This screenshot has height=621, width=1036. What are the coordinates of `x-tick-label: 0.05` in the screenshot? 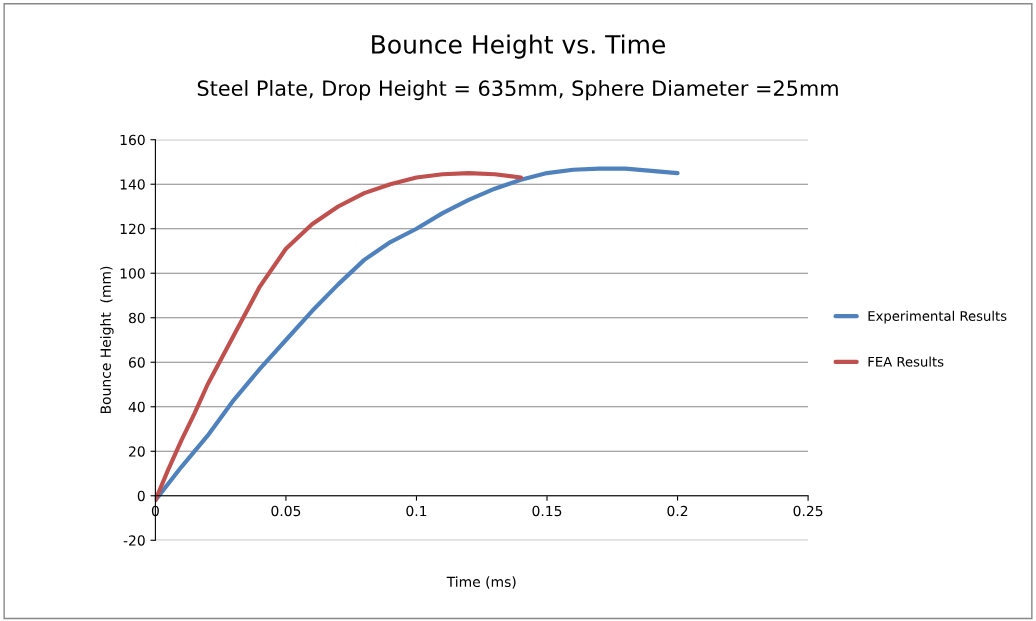 It's located at (286, 511).